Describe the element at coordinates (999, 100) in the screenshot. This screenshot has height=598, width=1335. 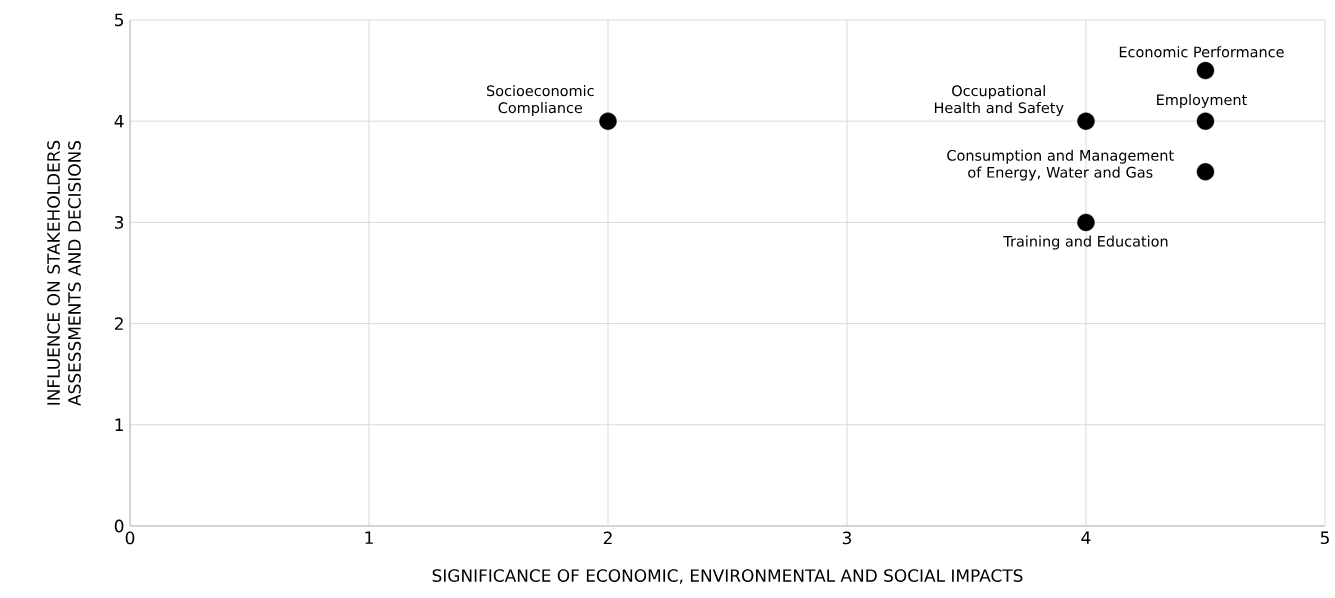
I see `annotation: Occupational Health and Safety` at that location.